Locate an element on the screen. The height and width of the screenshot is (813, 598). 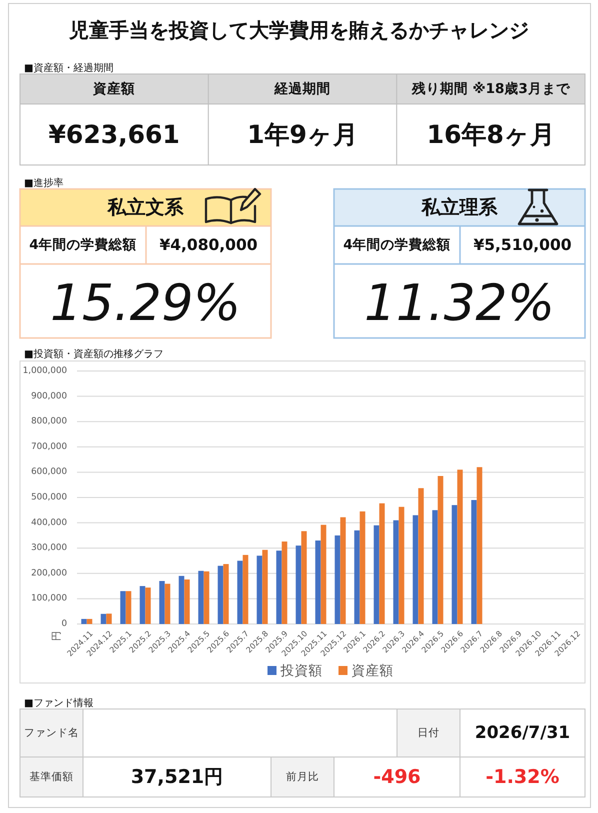
annotation: 1年9ヶ月 is located at coordinates (302, 134).